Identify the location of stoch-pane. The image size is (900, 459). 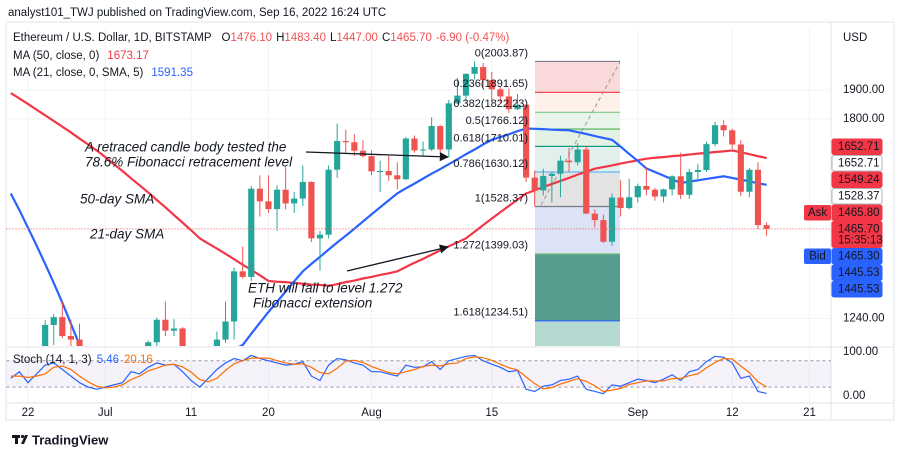
(418, 375).